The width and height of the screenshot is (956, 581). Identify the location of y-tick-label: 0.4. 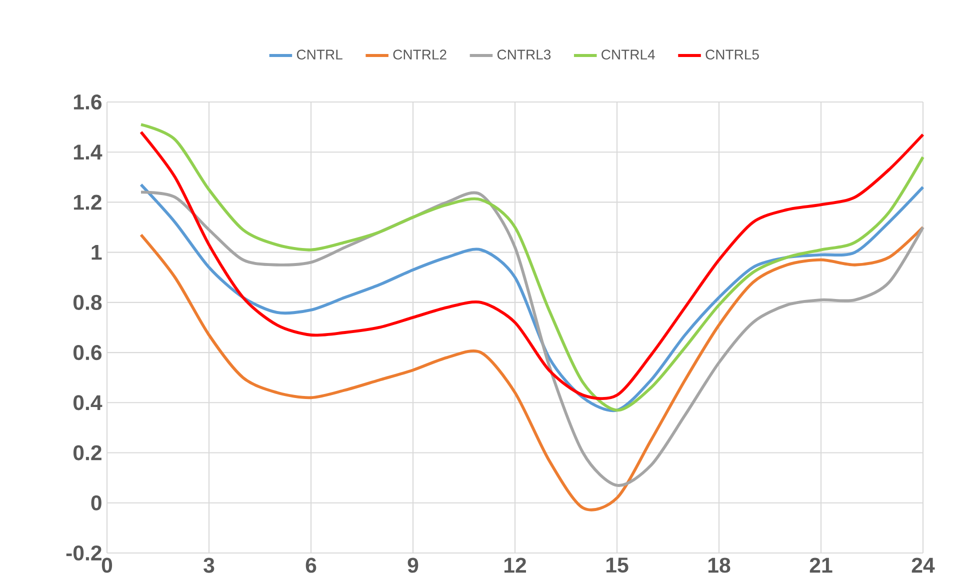
(87, 402).